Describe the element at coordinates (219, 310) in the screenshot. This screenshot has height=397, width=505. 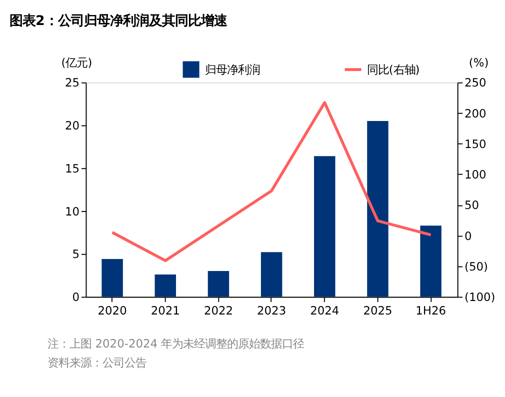
I see `x-tick-label: 2022` at that location.